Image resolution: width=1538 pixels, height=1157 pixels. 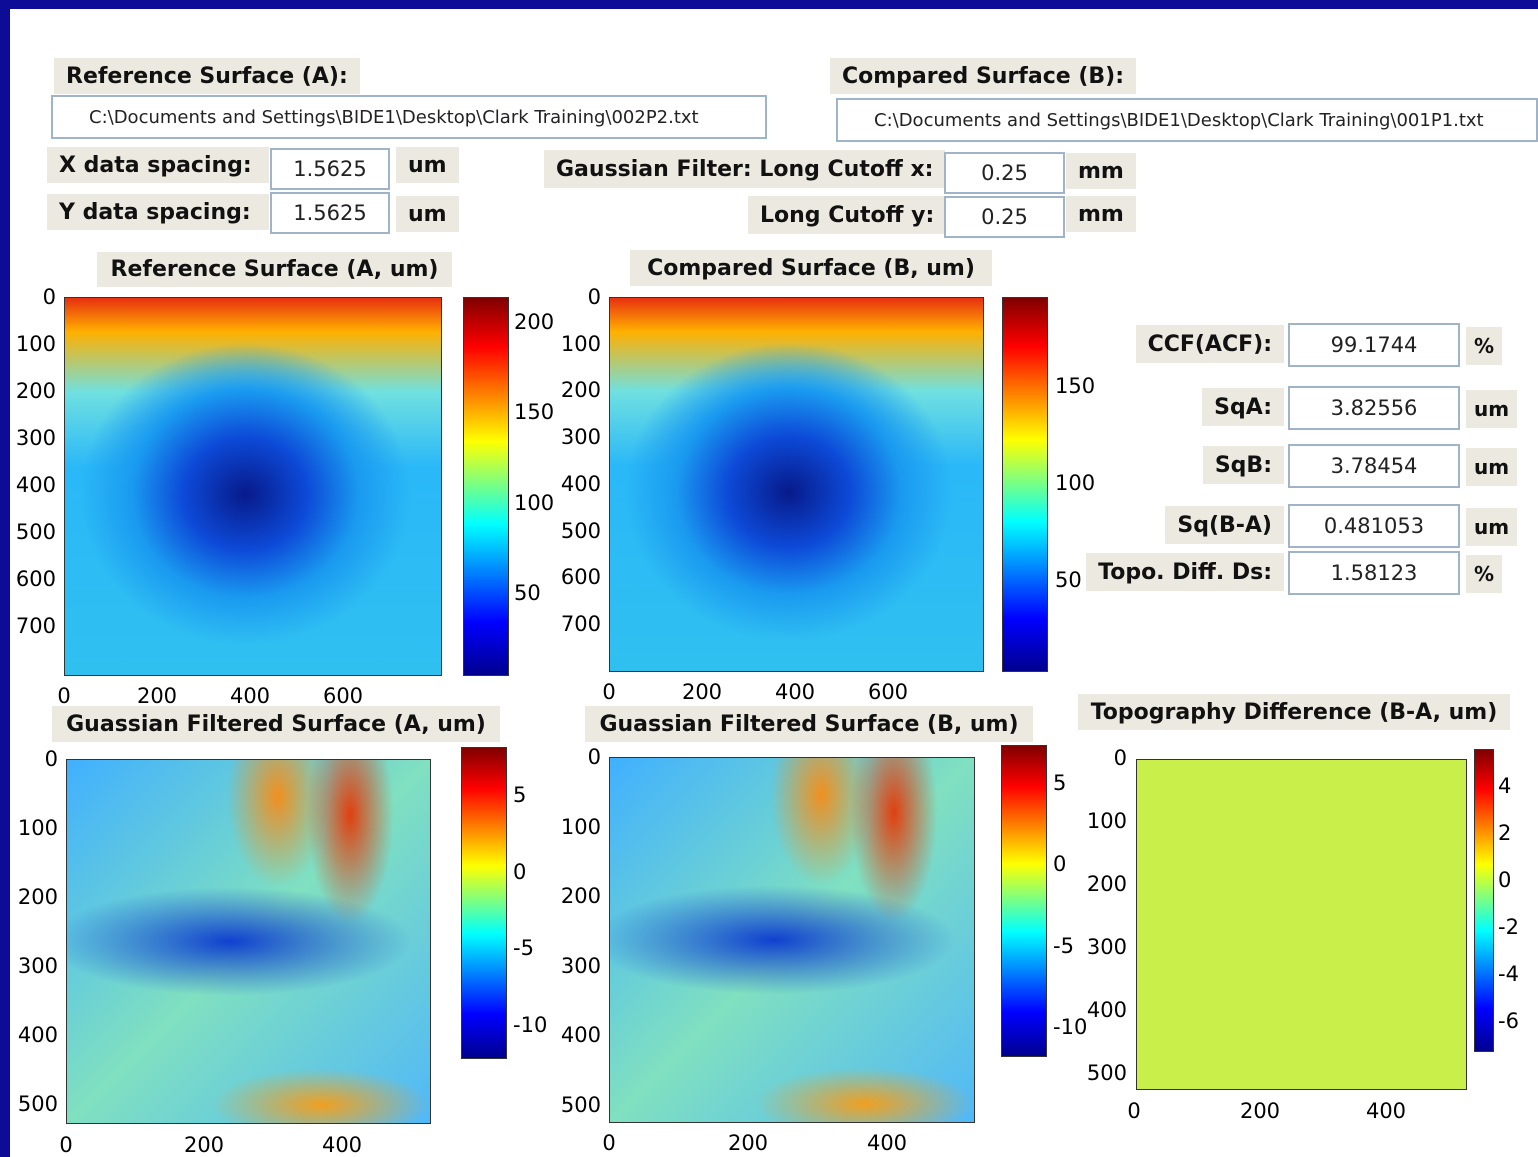 I want to click on result-value: 3.82556, so click(x=1374, y=408).